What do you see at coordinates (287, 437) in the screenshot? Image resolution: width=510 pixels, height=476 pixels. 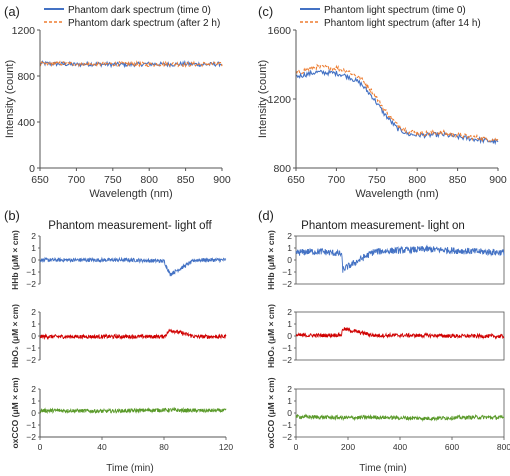 I see `d-2-ytick-0: −2` at bounding box center [287, 437].